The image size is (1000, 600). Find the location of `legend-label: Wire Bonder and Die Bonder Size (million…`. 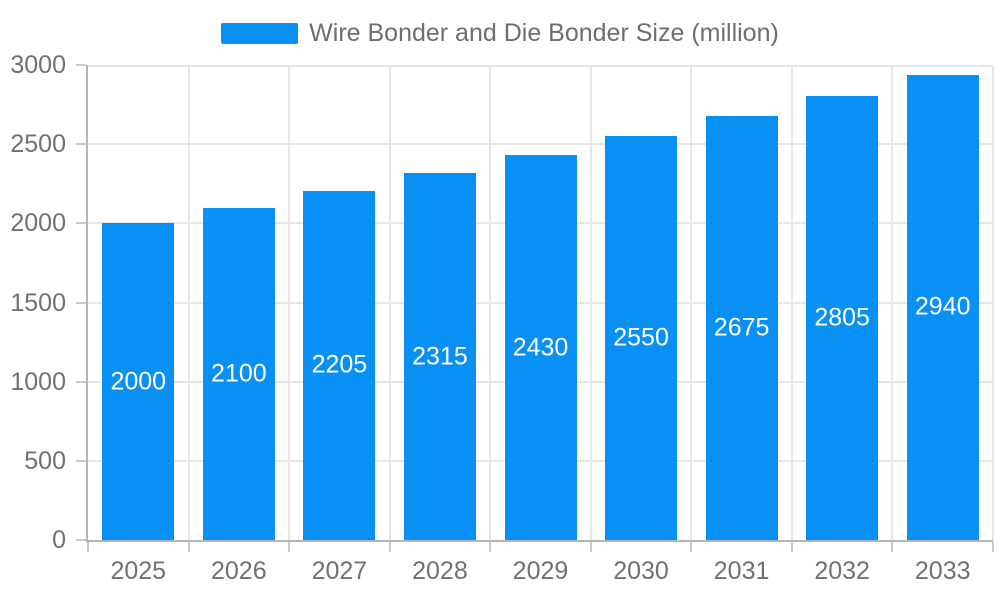

legend-label: Wire Bonder and Die Bonder Size (million… is located at coordinates (544, 33).